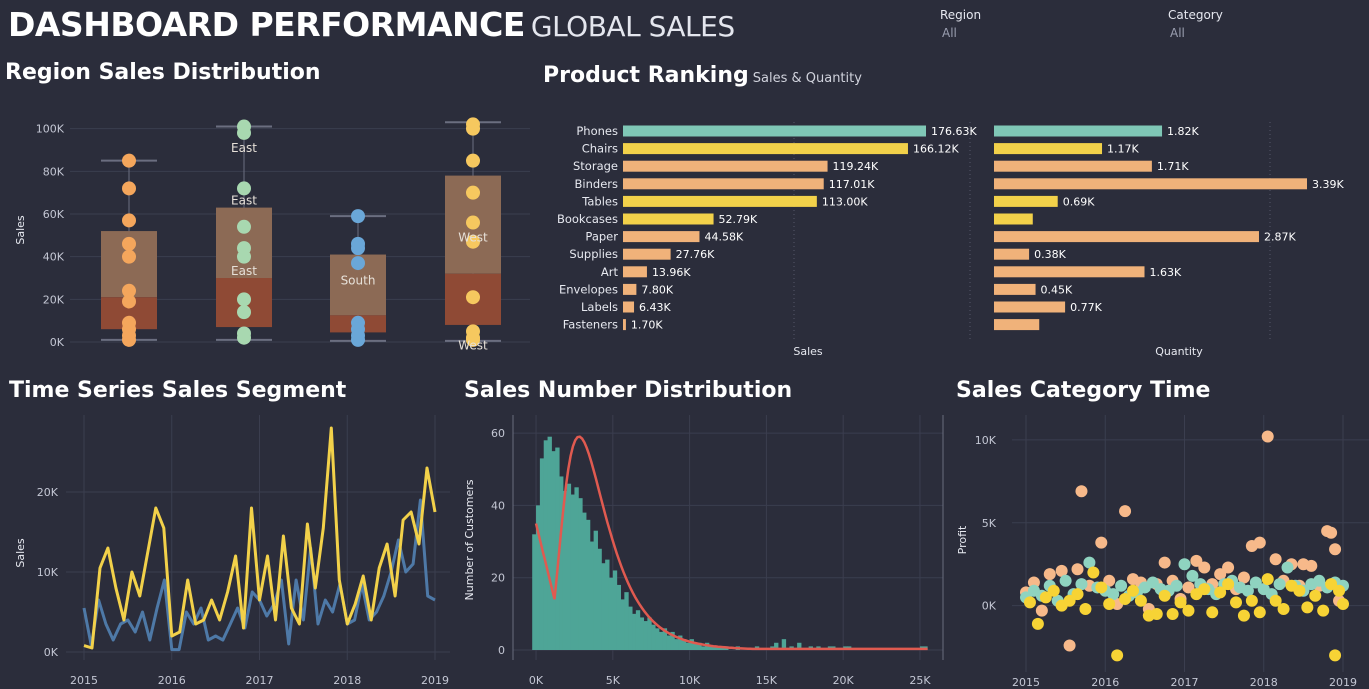 The image size is (1369, 689). Describe the element at coordinates (260, 680) in the screenshot. I see `x-tick-label: 2017` at that location.